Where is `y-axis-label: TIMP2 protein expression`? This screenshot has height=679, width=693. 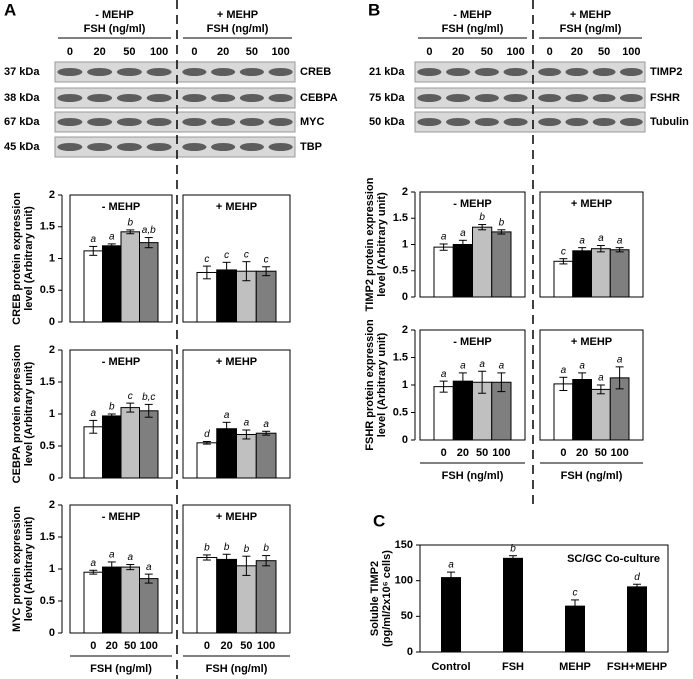 y-axis-label: TIMP2 protein expression is located at coordinates (370, 244).